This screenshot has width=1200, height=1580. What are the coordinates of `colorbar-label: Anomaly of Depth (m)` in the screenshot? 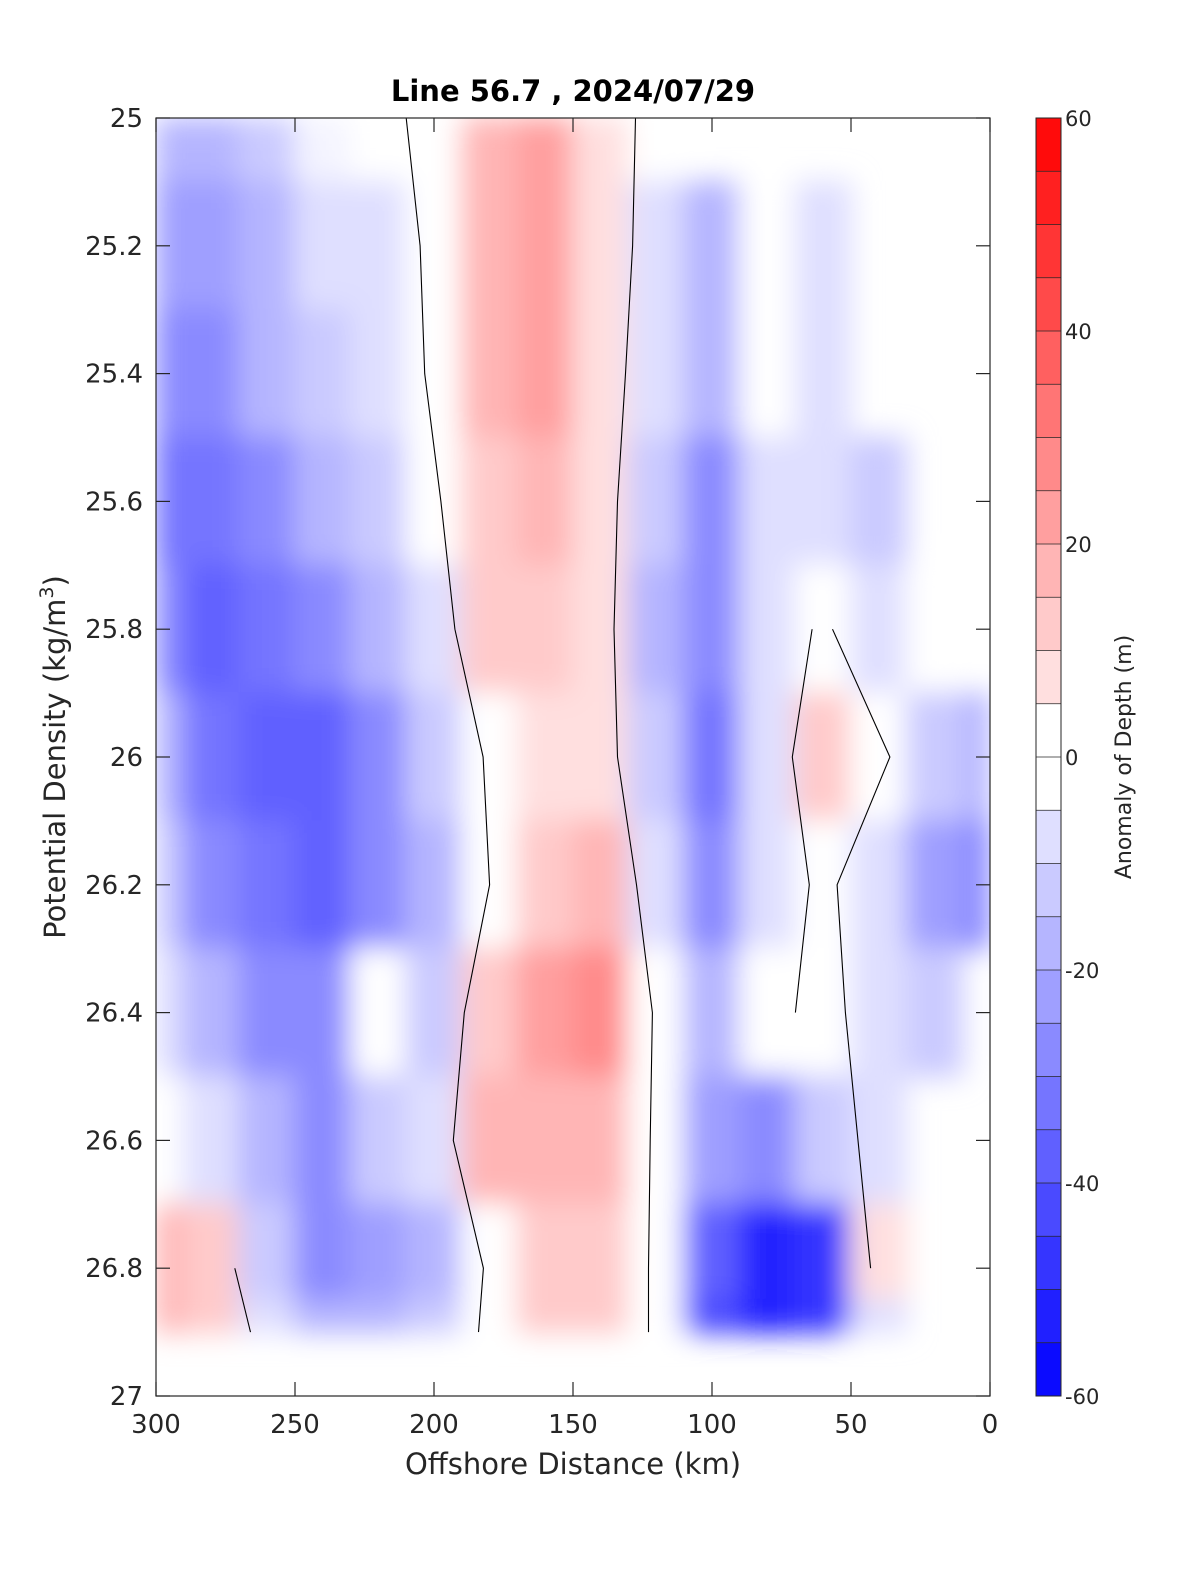 It's located at (1124, 757).